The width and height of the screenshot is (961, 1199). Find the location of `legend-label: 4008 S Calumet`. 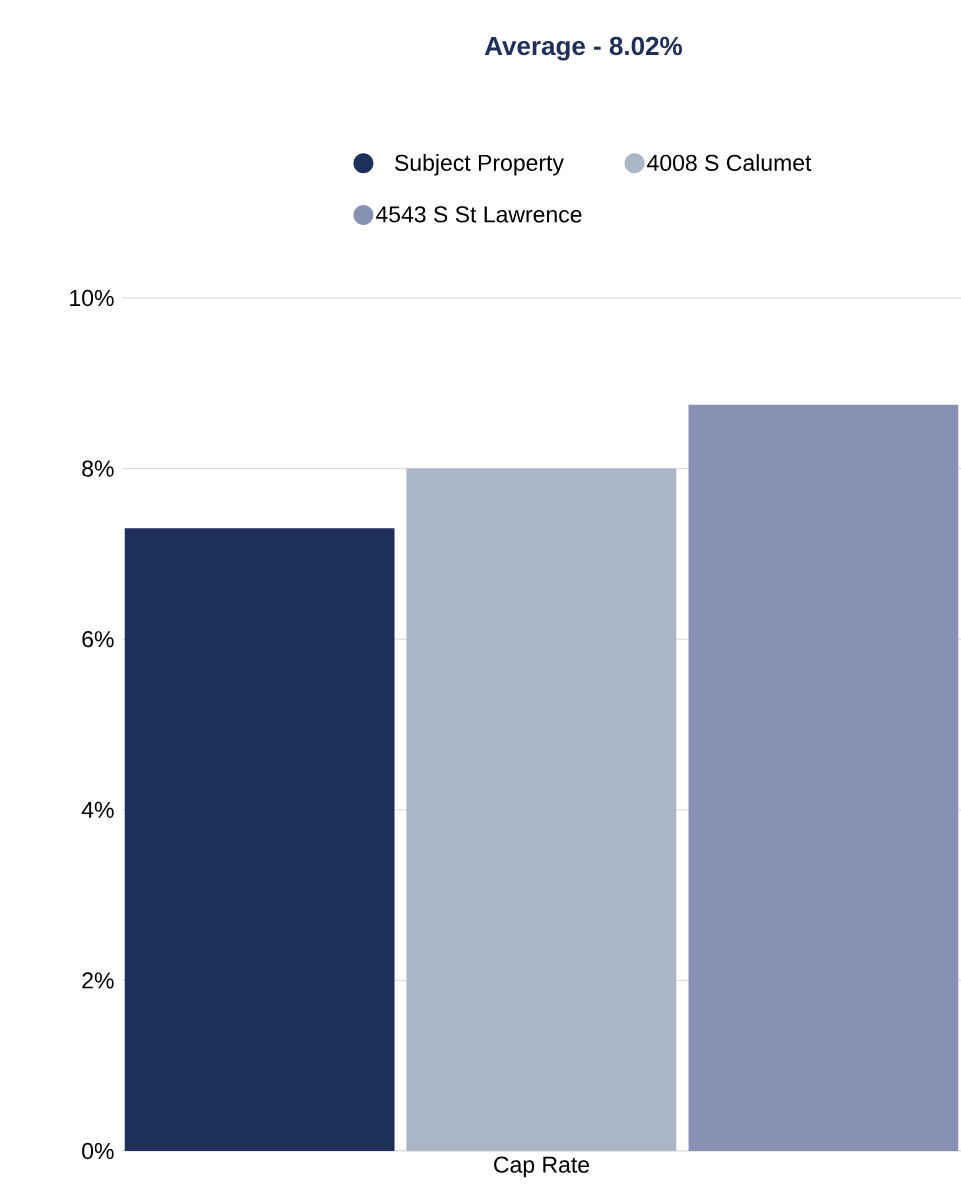

legend-label: 4008 S Calumet is located at coordinates (729, 162).